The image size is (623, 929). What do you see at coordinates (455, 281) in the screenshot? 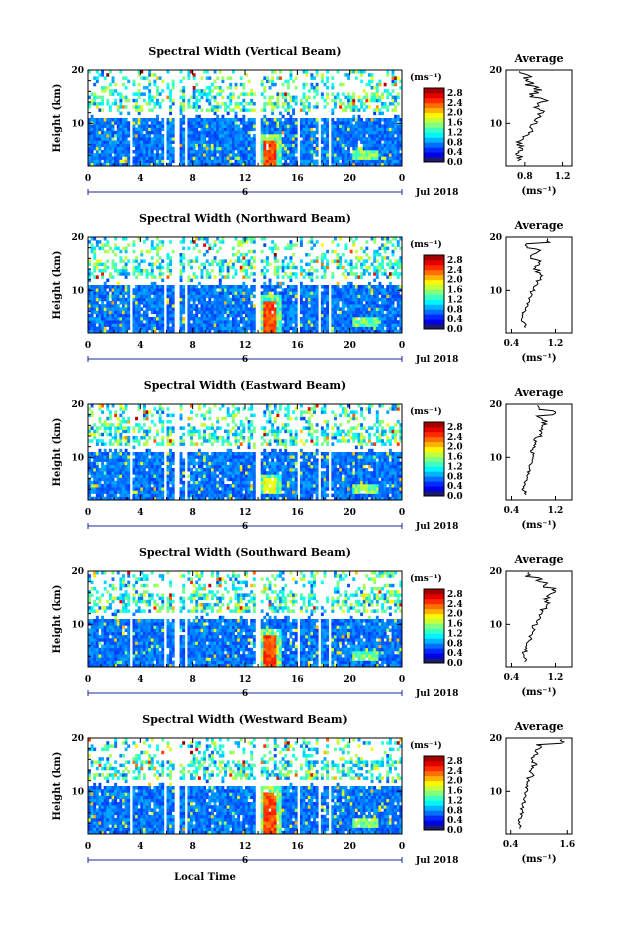
I see `colorbar-tick-label: 2.0` at bounding box center [455, 281].